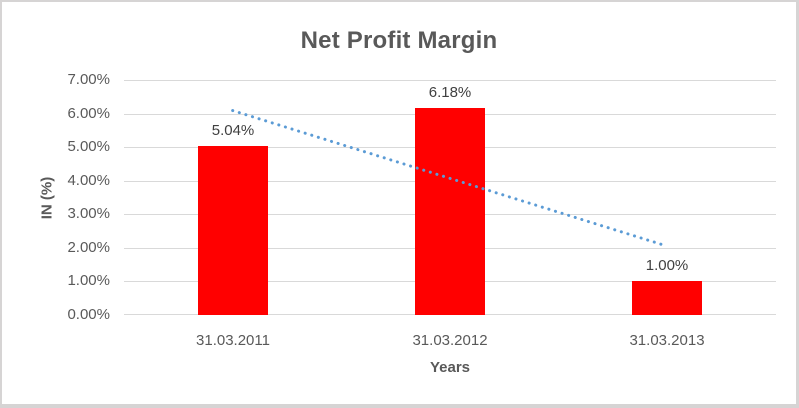 The width and height of the screenshot is (799, 408). I want to click on y-axis-tick-label: 0.00%, so click(88, 314).